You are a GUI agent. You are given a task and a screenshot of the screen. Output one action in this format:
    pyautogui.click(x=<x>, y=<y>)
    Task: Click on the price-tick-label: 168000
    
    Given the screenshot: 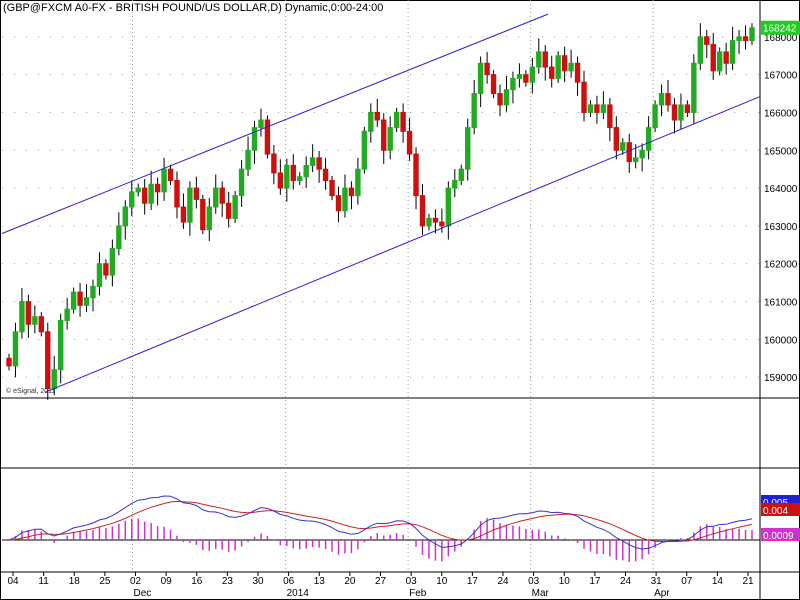 What is the action you would take?
    pyautogui.click(x=781, y=38)
    